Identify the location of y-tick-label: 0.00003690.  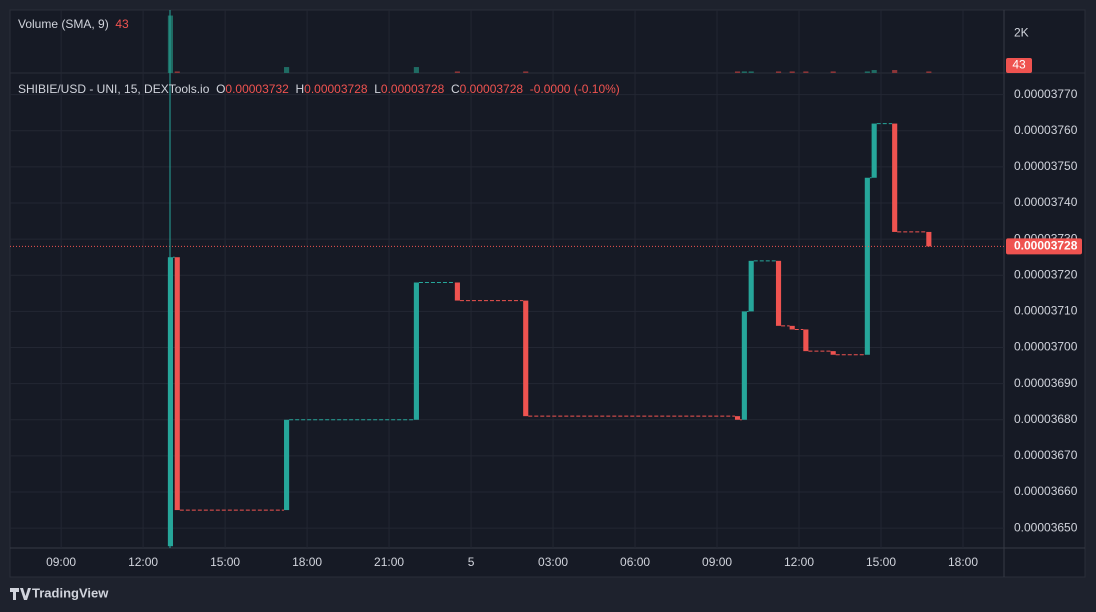
(1046, 383).